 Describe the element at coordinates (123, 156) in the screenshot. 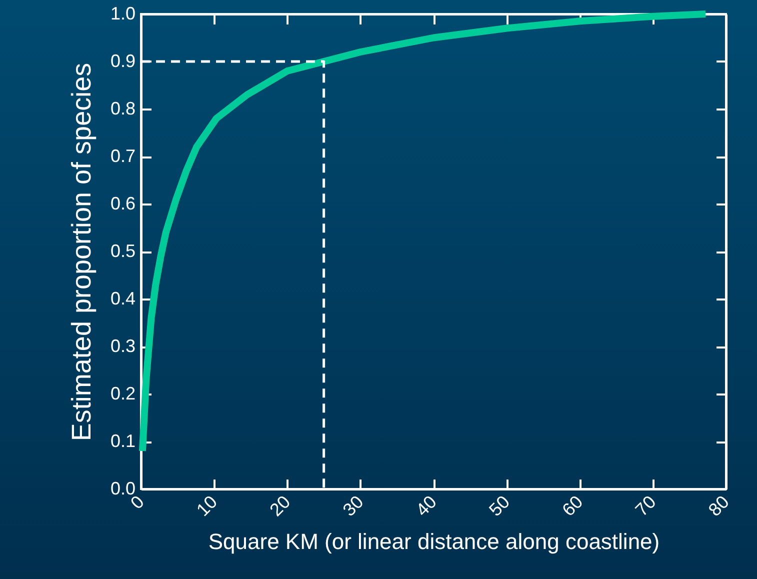

I see `y-tick-label: 0.7` at that location.